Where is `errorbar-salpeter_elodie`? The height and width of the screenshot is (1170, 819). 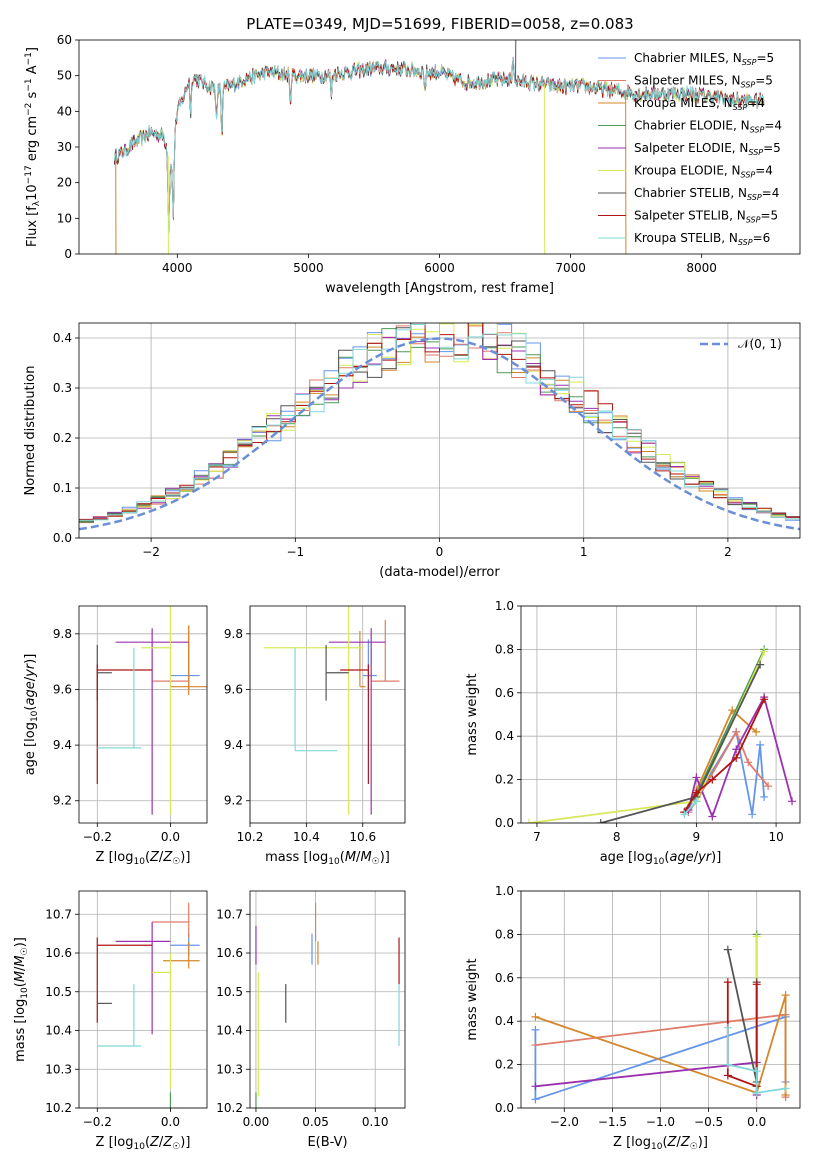
errorbar-salpeter_elodie is located at coordinates (357, 721).